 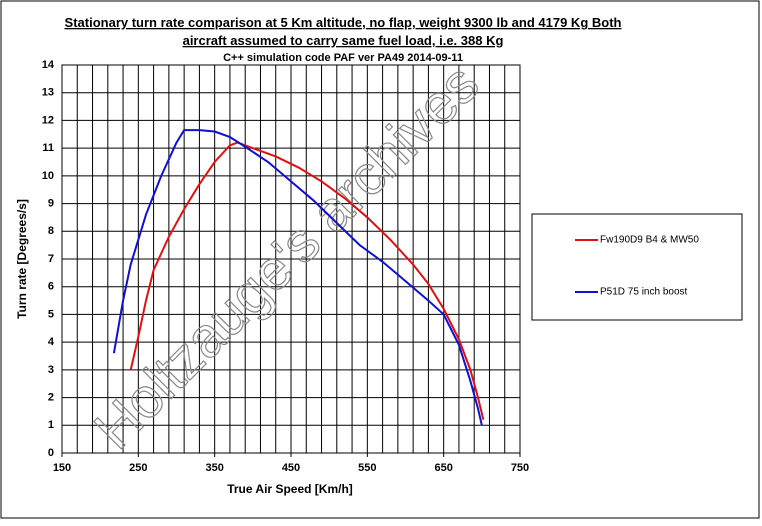 I want to click on y-tick-label: 14, so click(x=48, y=65).